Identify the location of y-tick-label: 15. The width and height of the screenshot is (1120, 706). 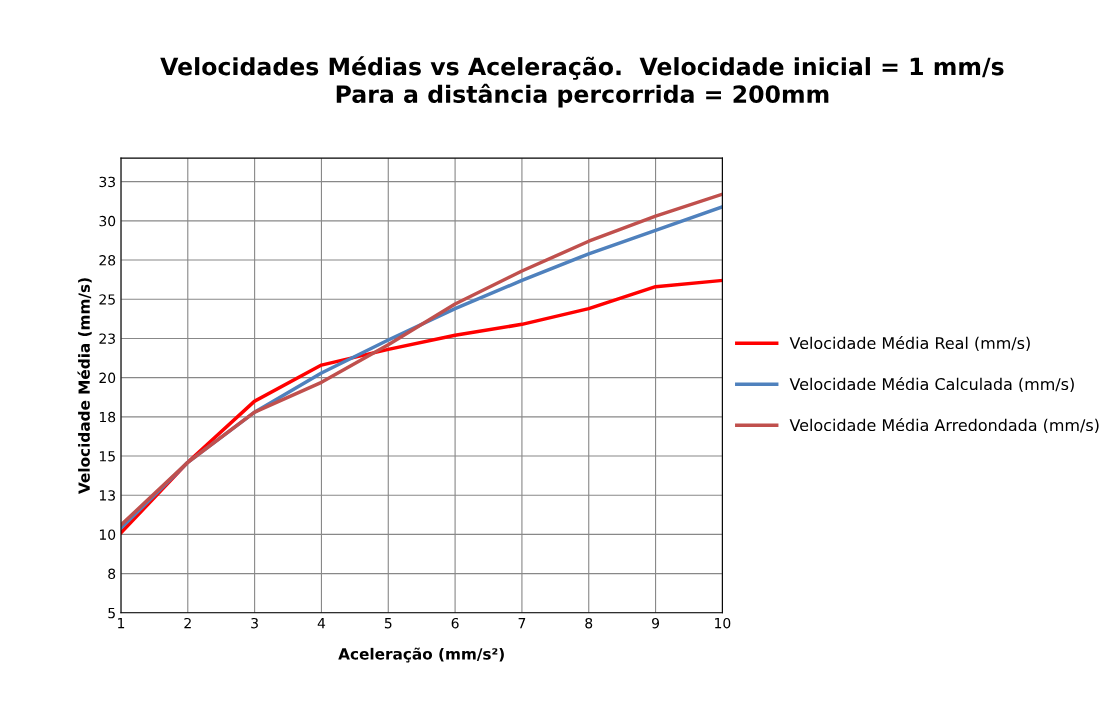
(107, 456).